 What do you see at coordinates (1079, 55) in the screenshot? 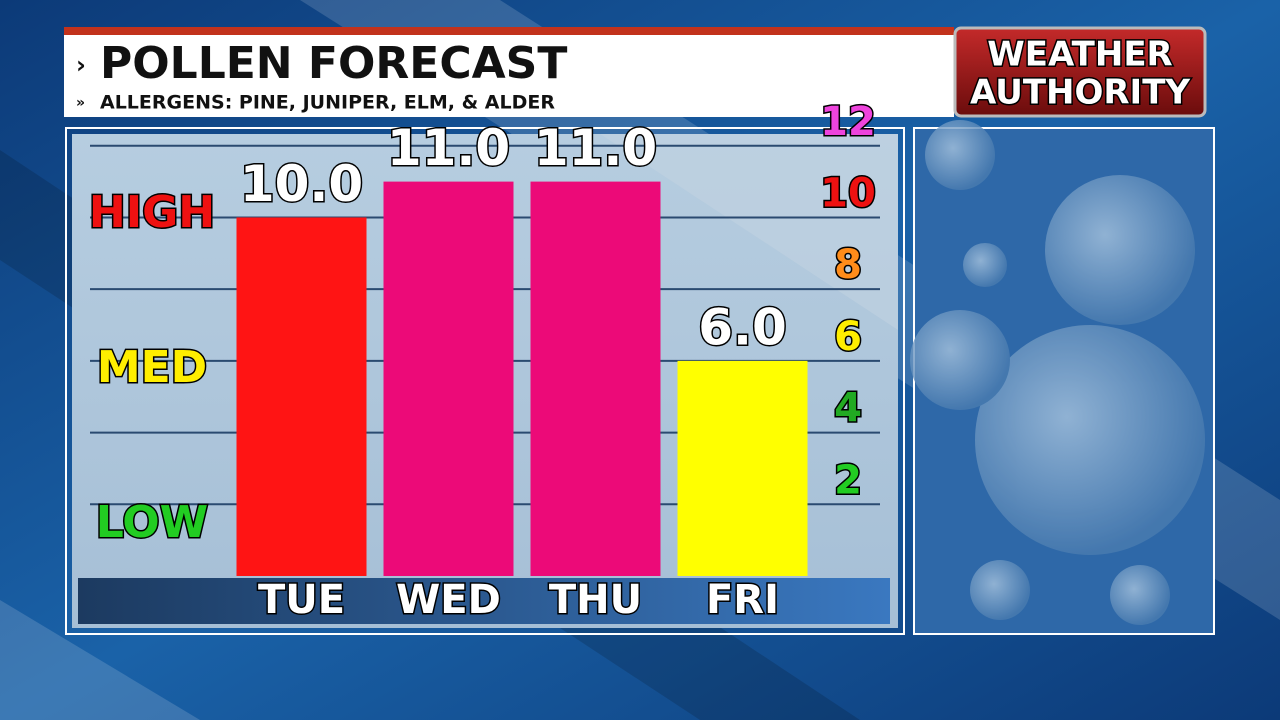
I see `logo-text: WEATHER` at bounding box center [1079, 55].